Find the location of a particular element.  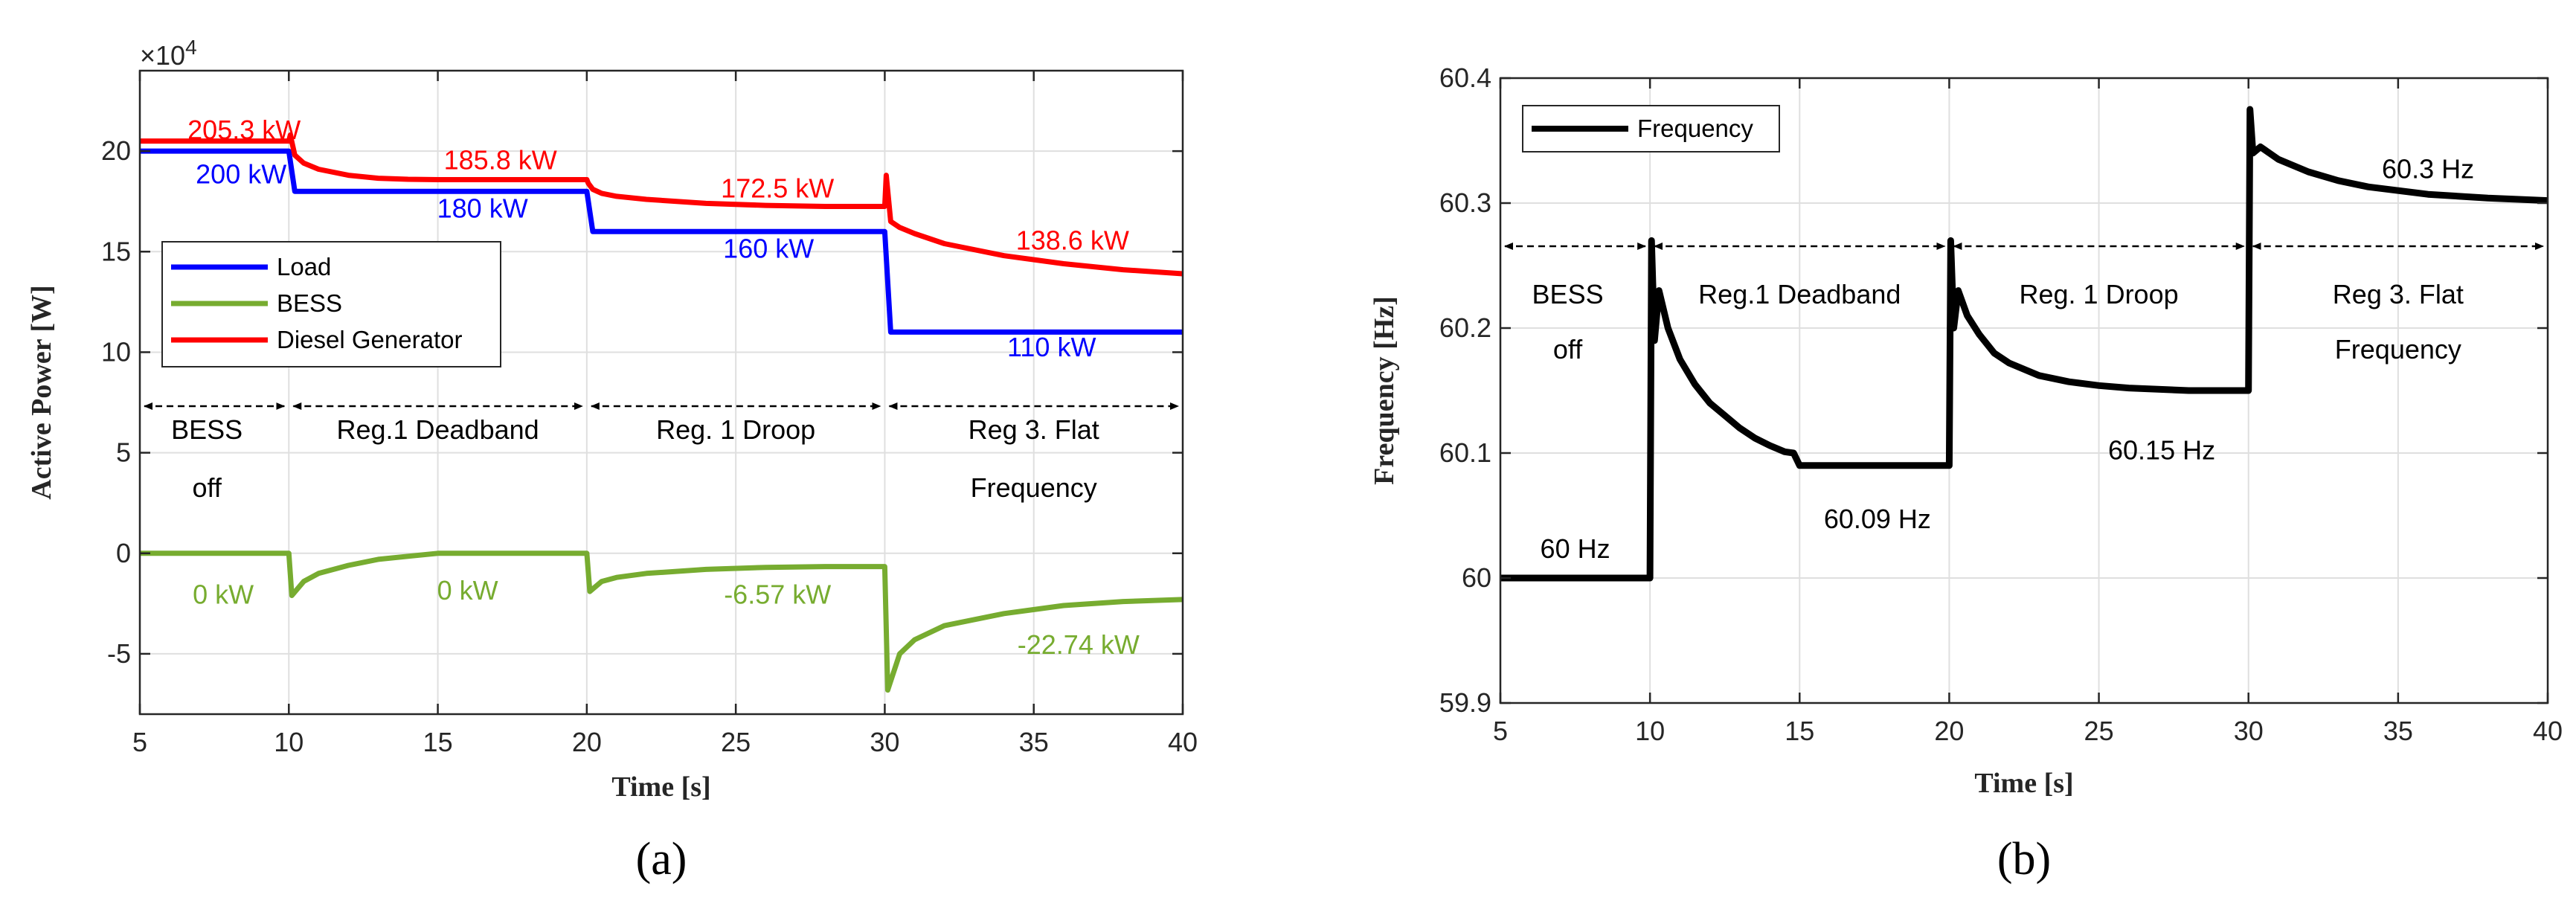

legend-label: Frequency is located at coordinates (1695, 128).